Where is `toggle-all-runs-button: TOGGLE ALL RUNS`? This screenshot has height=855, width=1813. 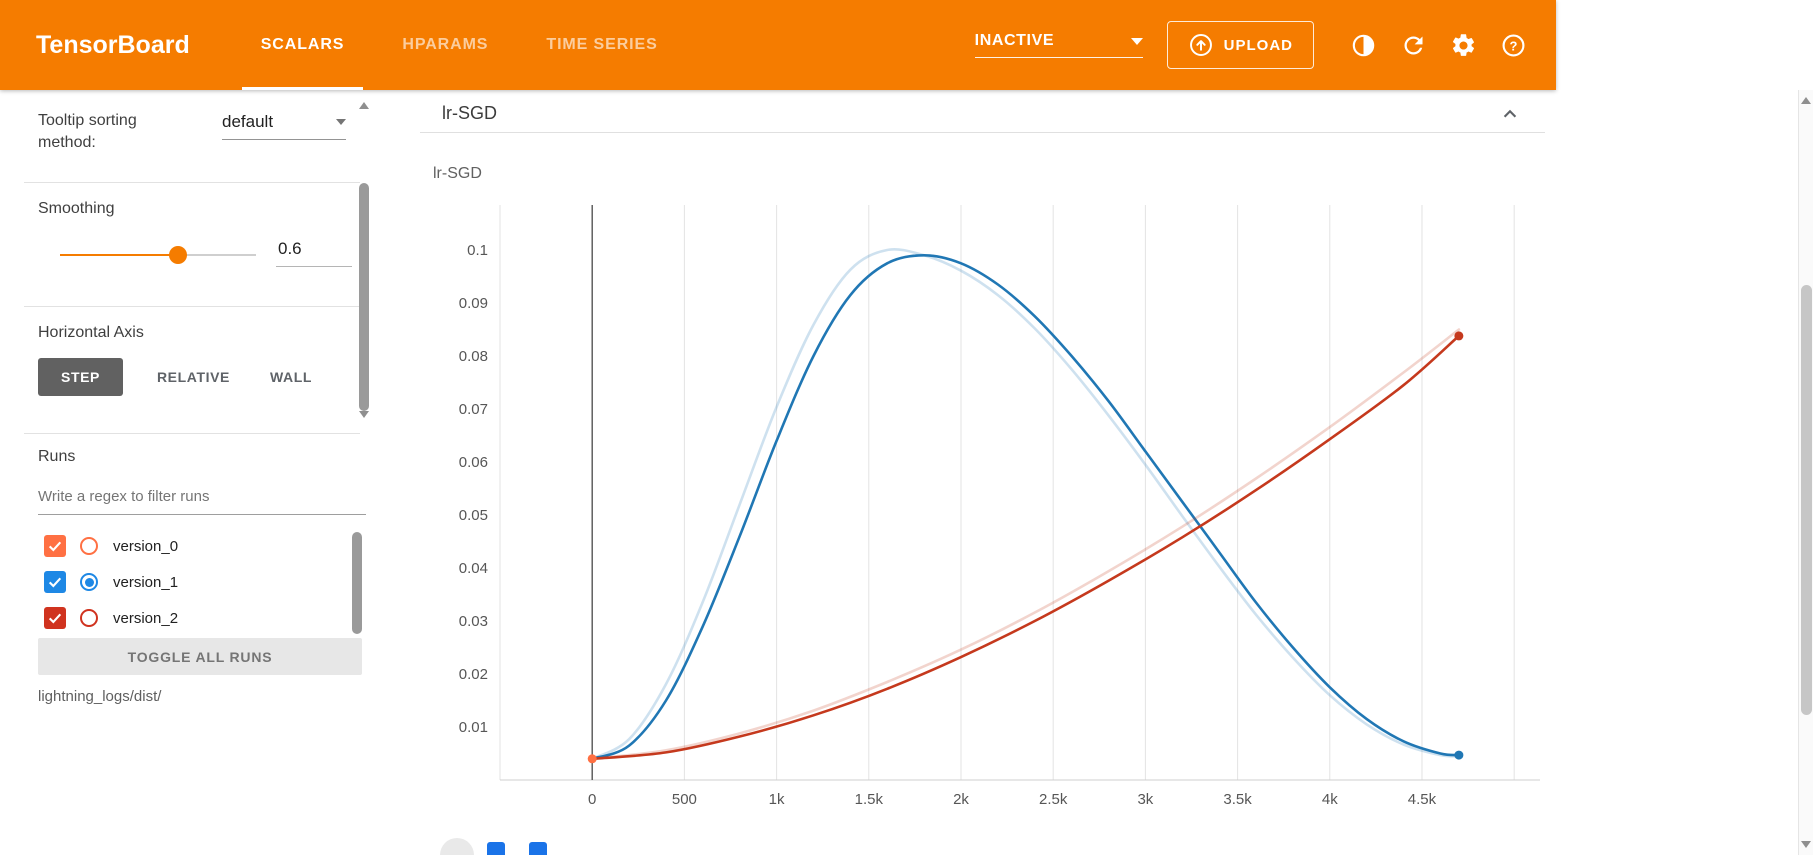
toggle-all-runs-button: TOGGLE ALL RUNS is located at coordinates (200, 656).